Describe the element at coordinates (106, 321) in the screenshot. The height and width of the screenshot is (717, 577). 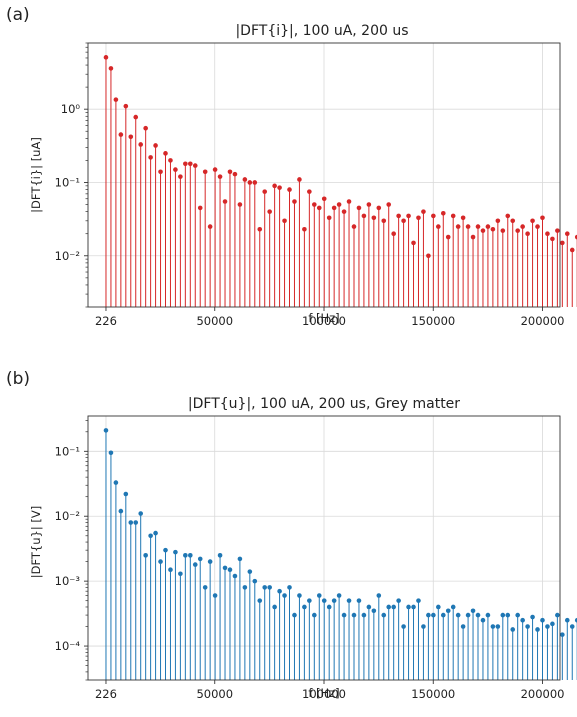
I see `x-tick-label-a: 226` at that location.